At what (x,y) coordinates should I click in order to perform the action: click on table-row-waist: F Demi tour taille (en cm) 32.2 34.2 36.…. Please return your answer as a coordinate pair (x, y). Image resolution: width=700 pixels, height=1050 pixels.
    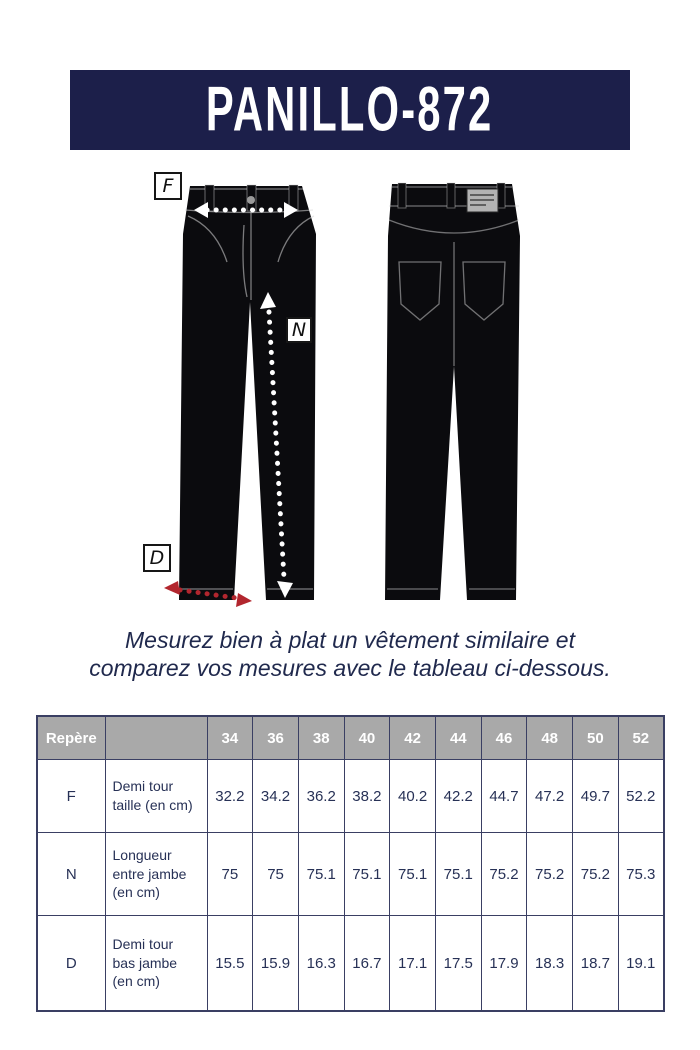
    Looking at the image, I should click on (350, 796).